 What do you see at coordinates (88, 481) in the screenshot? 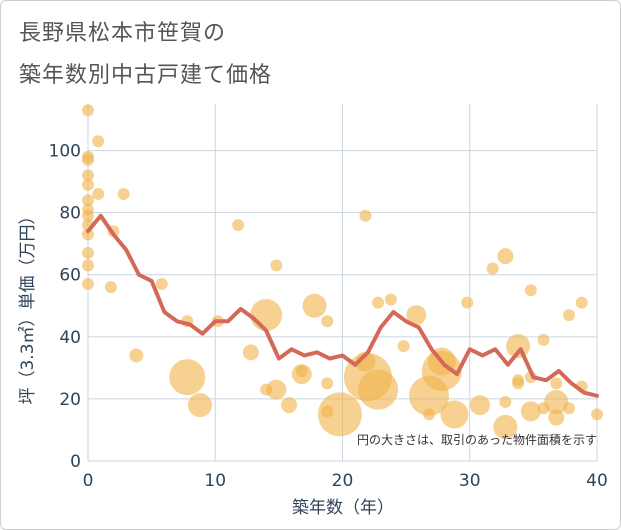
I see `x-tick-label: 0` at bounding box center [88, 481].